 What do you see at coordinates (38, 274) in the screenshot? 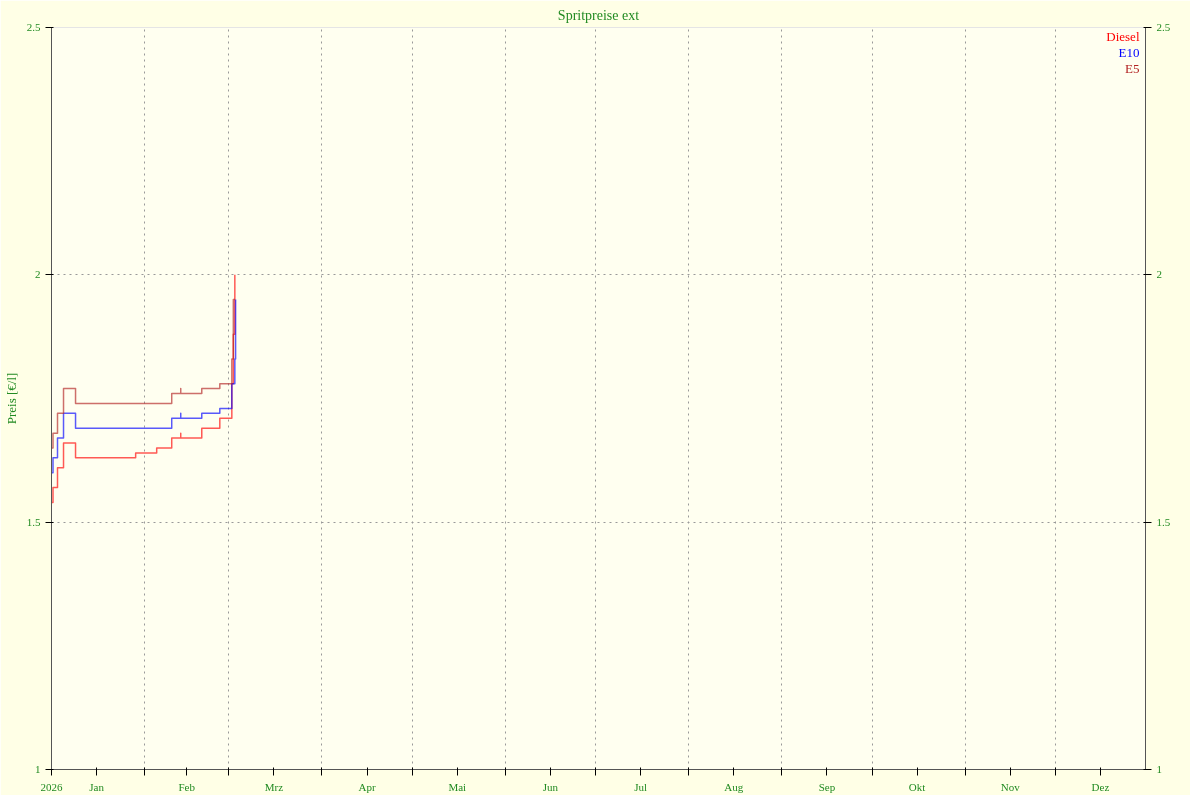
I see `y-tick-label: 2` at bounding box center [38, 274].